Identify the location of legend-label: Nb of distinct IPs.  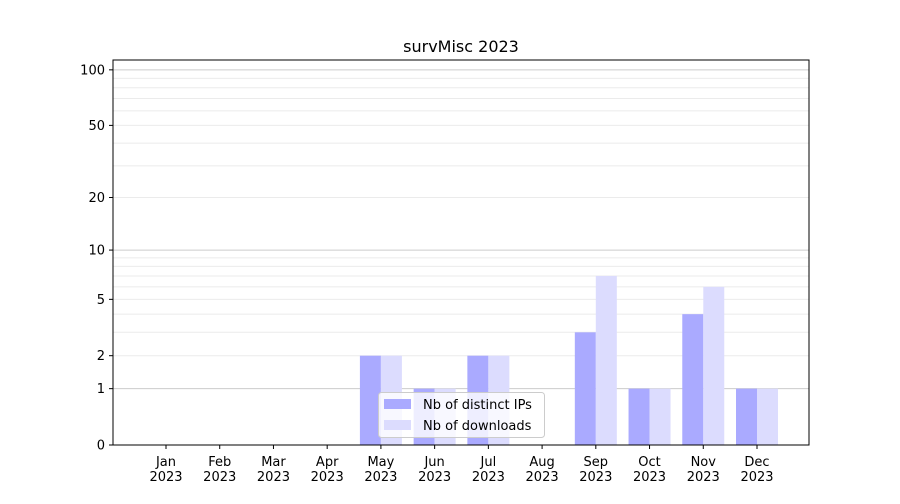
(477, 405).